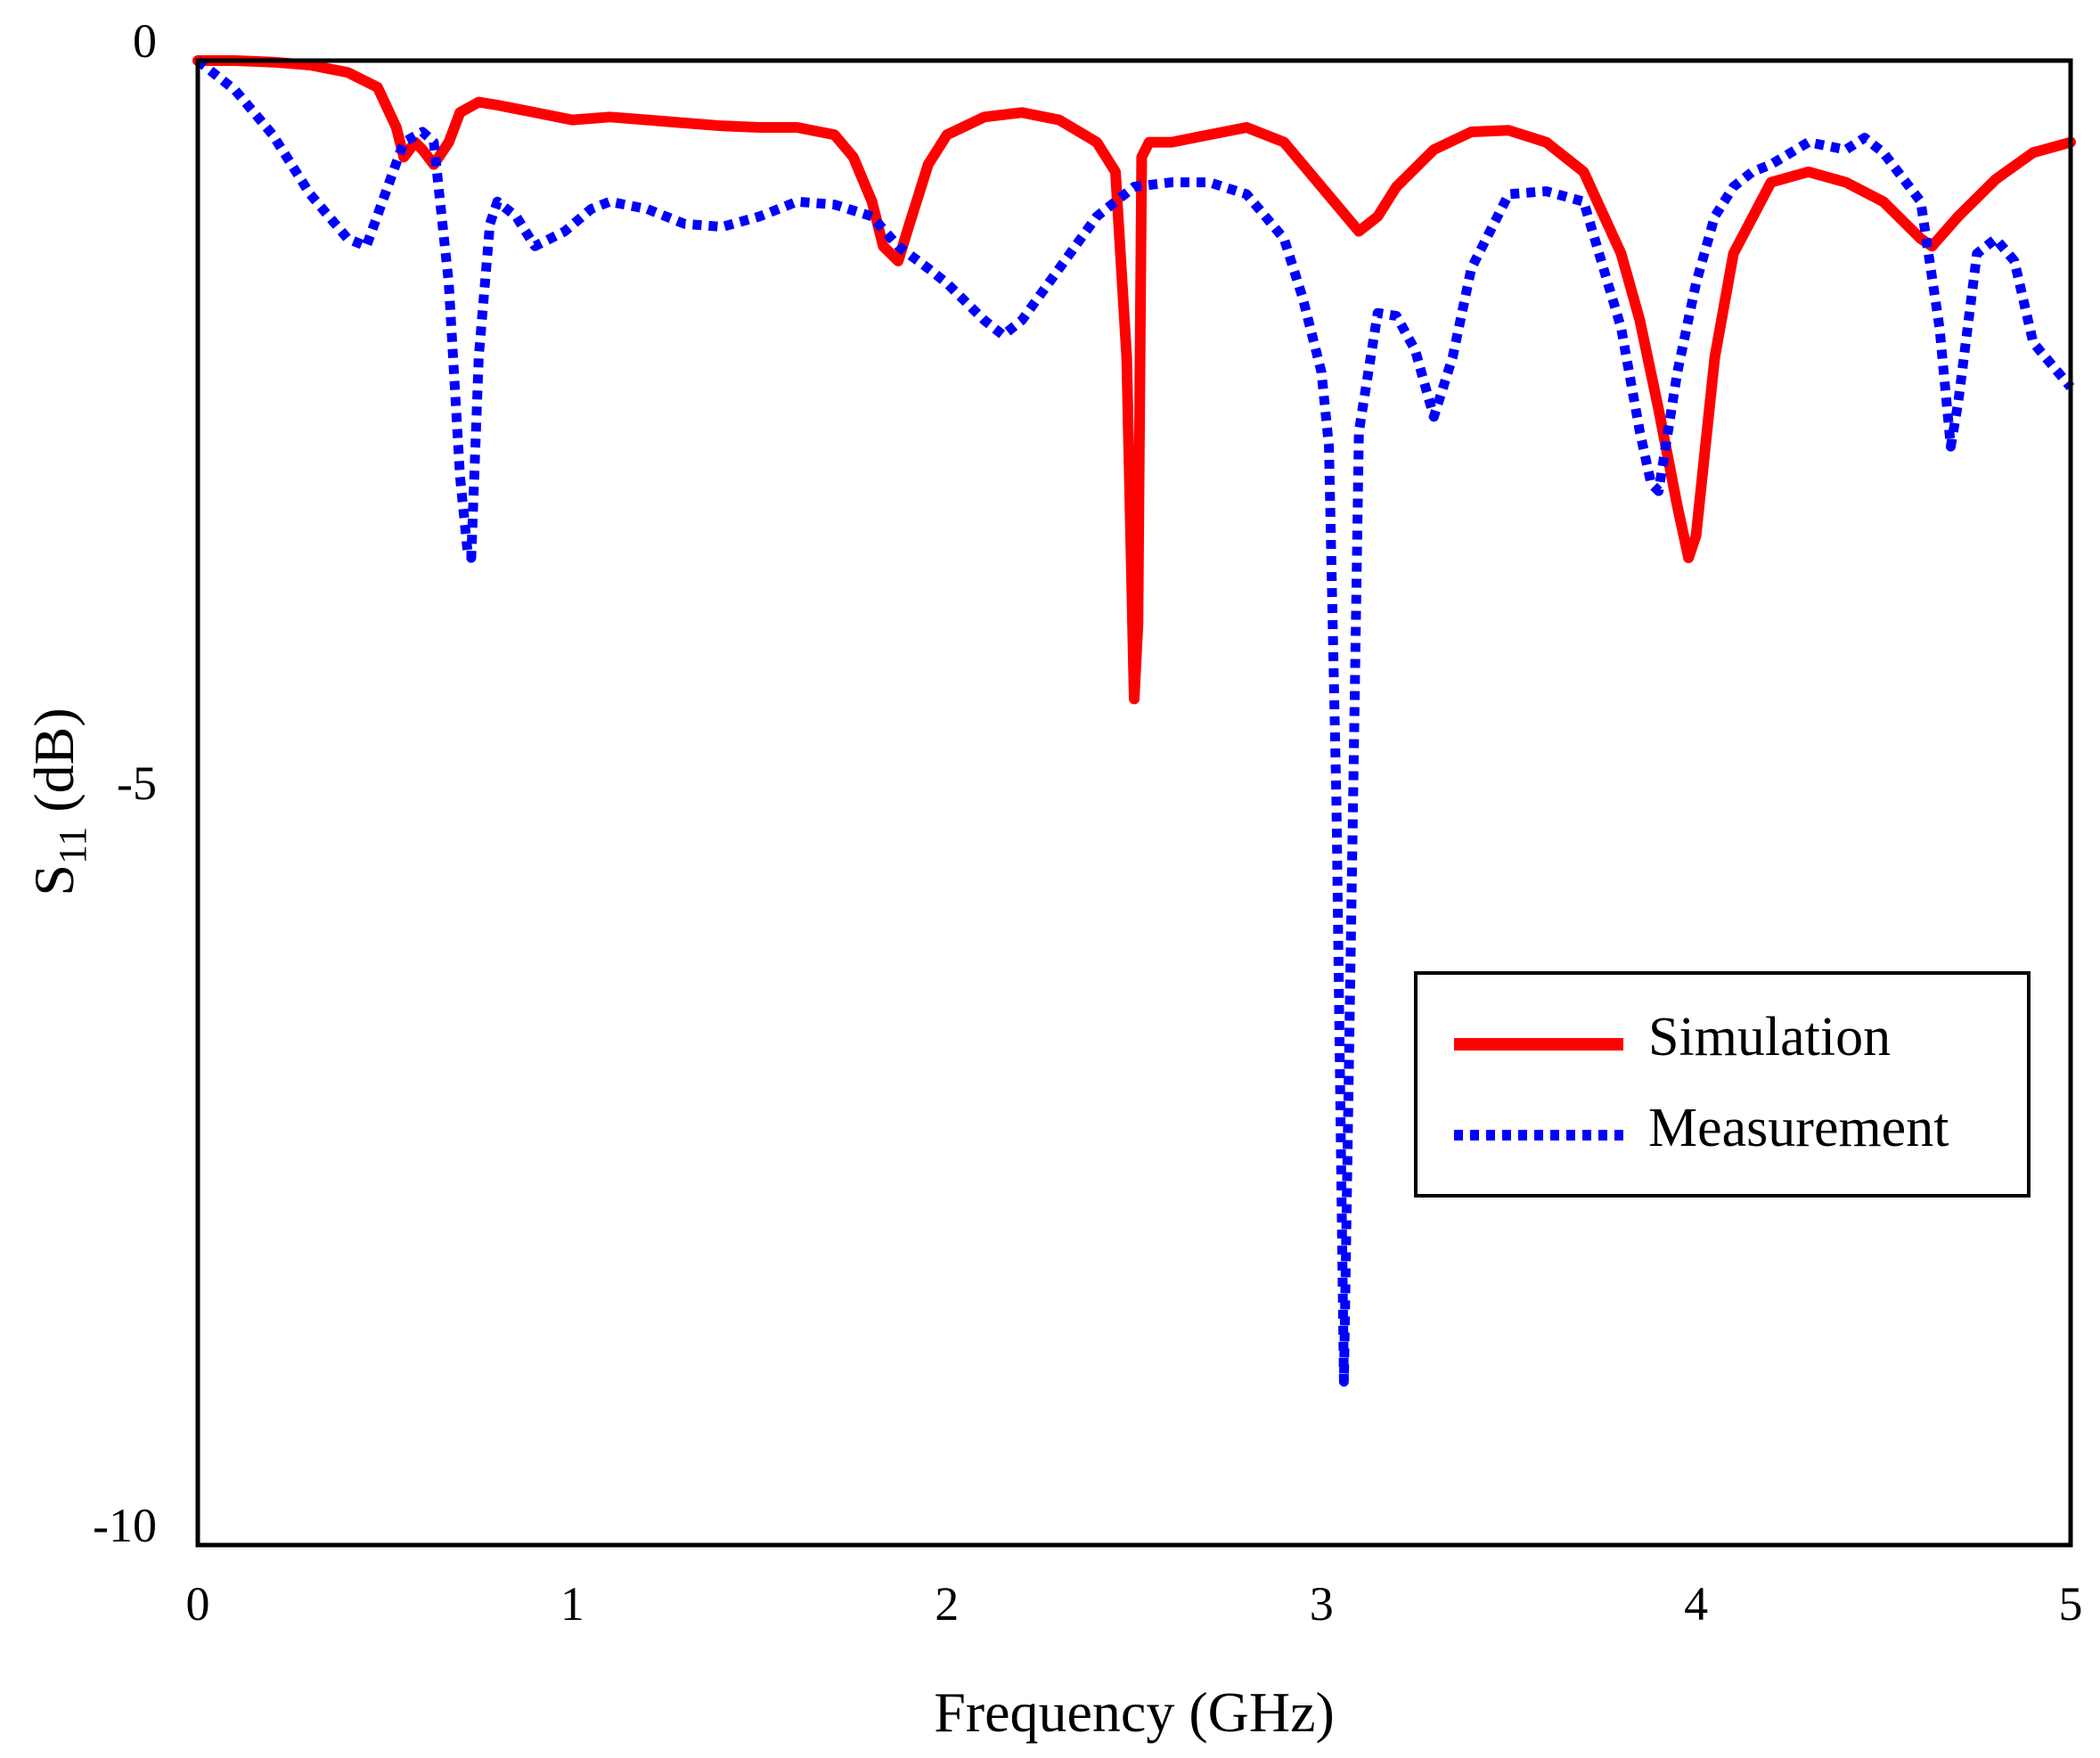 This screenshot has height=1758, width=2100. Describe the element at coordinates (54, 880) in the screenshot. I see `y-axis-title-main: S` at that location.